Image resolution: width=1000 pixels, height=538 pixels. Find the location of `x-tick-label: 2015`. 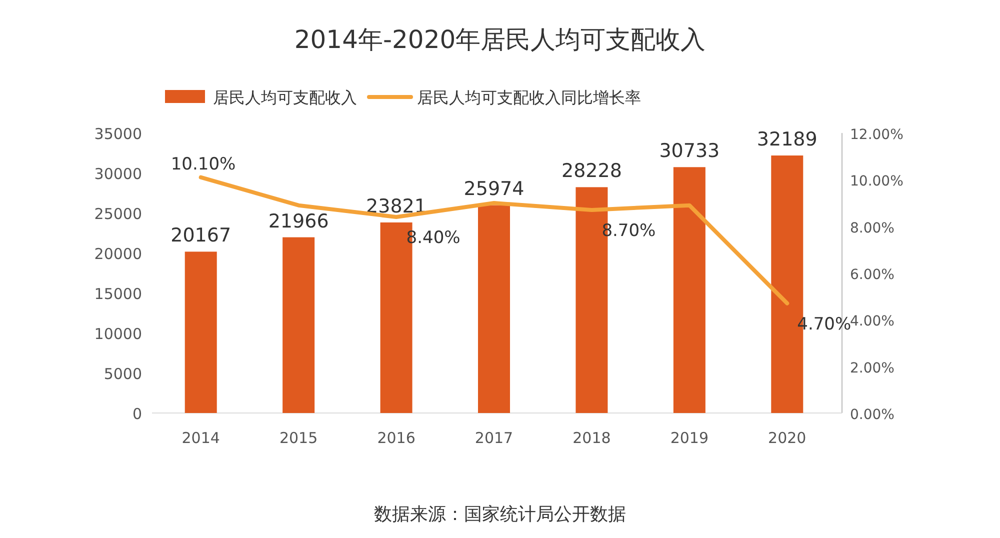

x-tick-label: 2015 is located at coordinates (298, 438).